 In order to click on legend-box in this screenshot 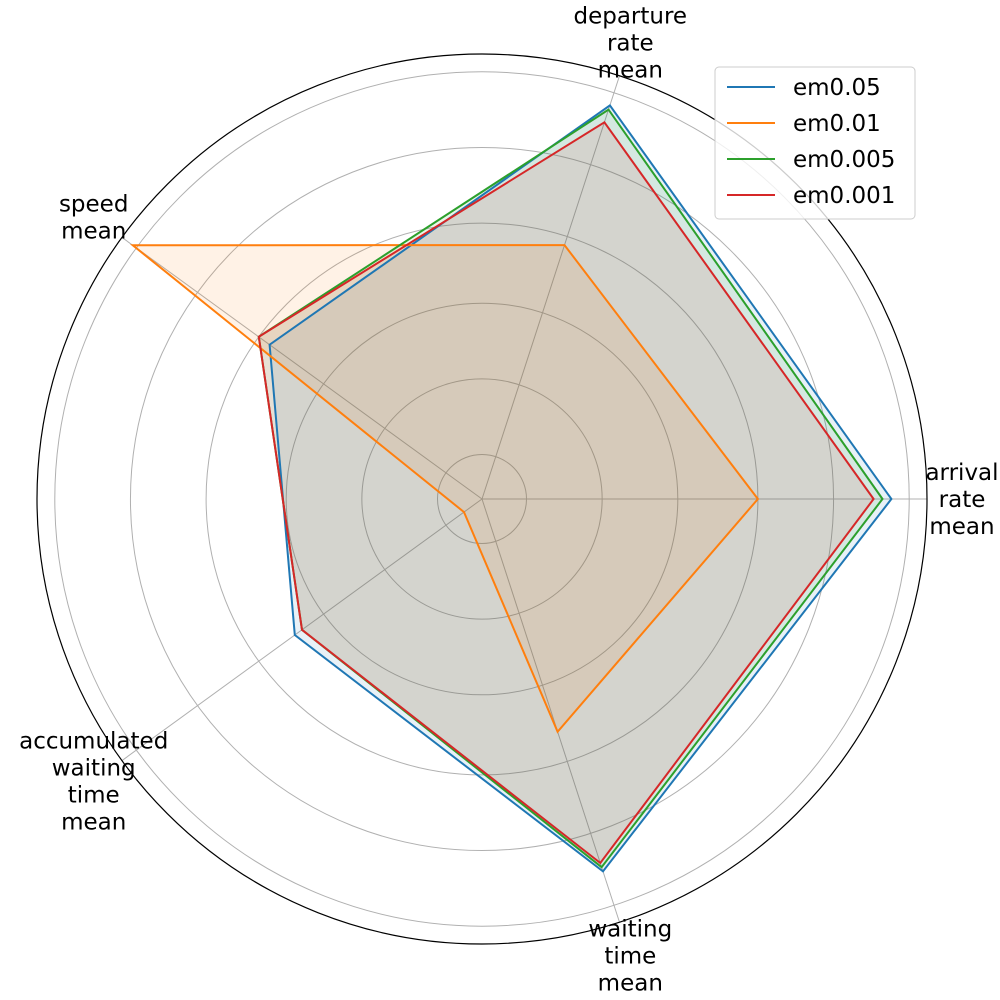, I will do `click(815, 143)`.